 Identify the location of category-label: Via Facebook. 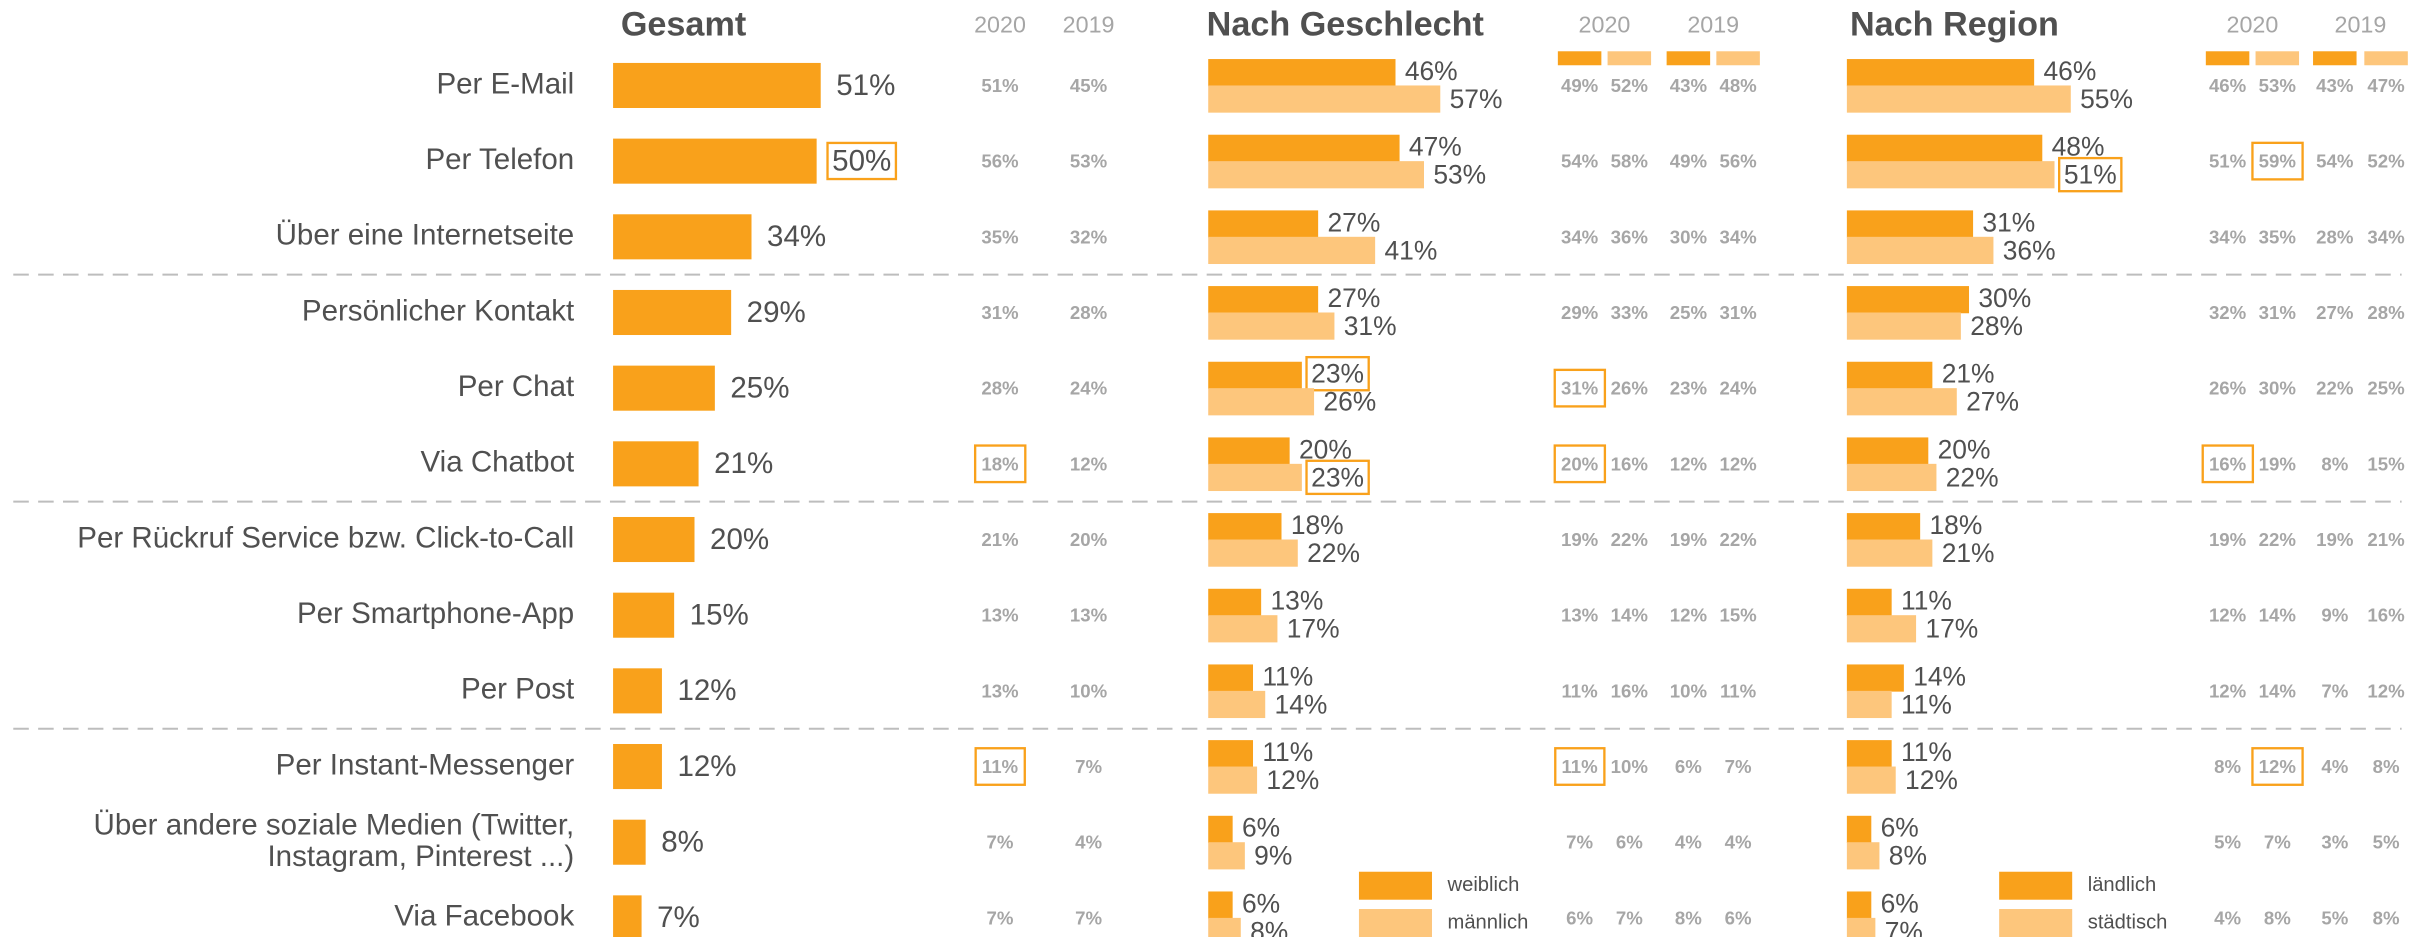
(484, 916).